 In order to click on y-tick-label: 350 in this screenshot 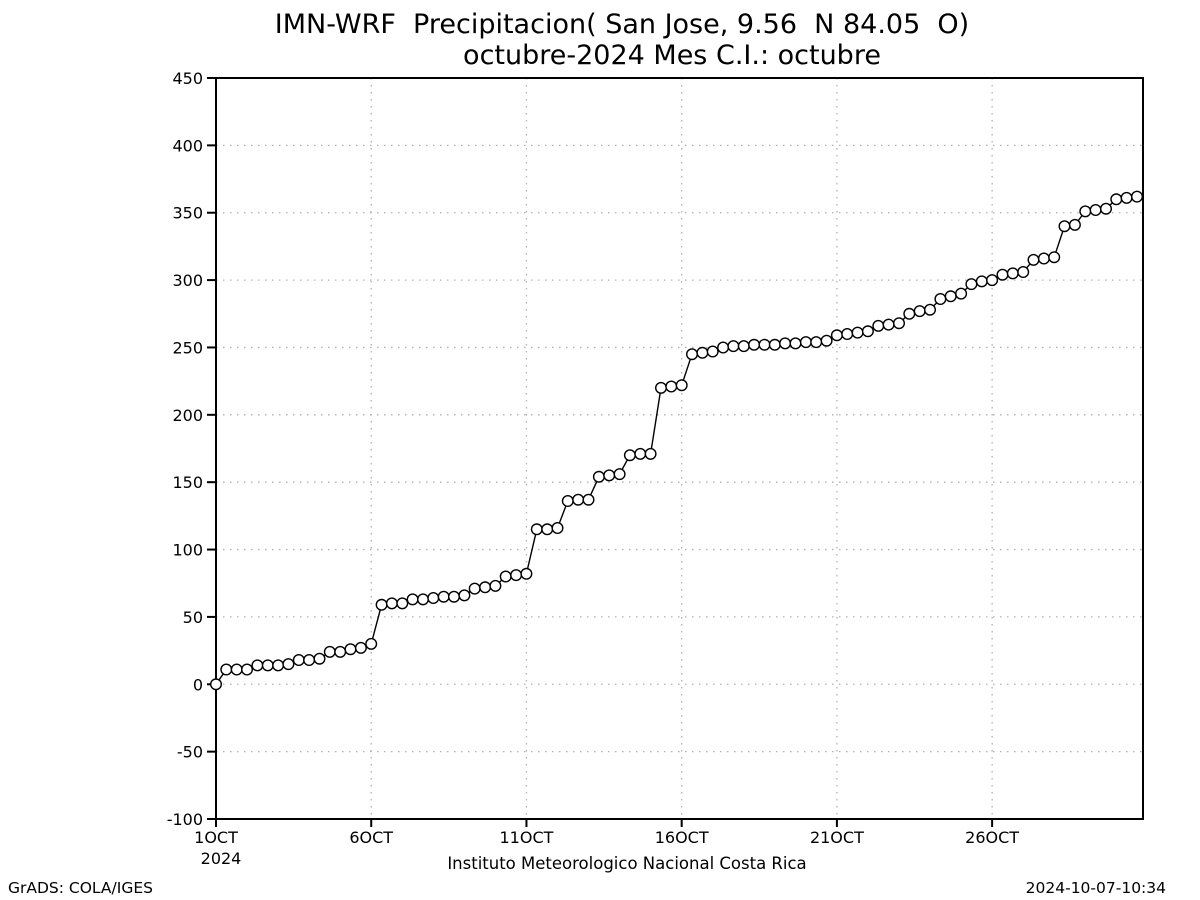, I will do `click(187, 213)`.